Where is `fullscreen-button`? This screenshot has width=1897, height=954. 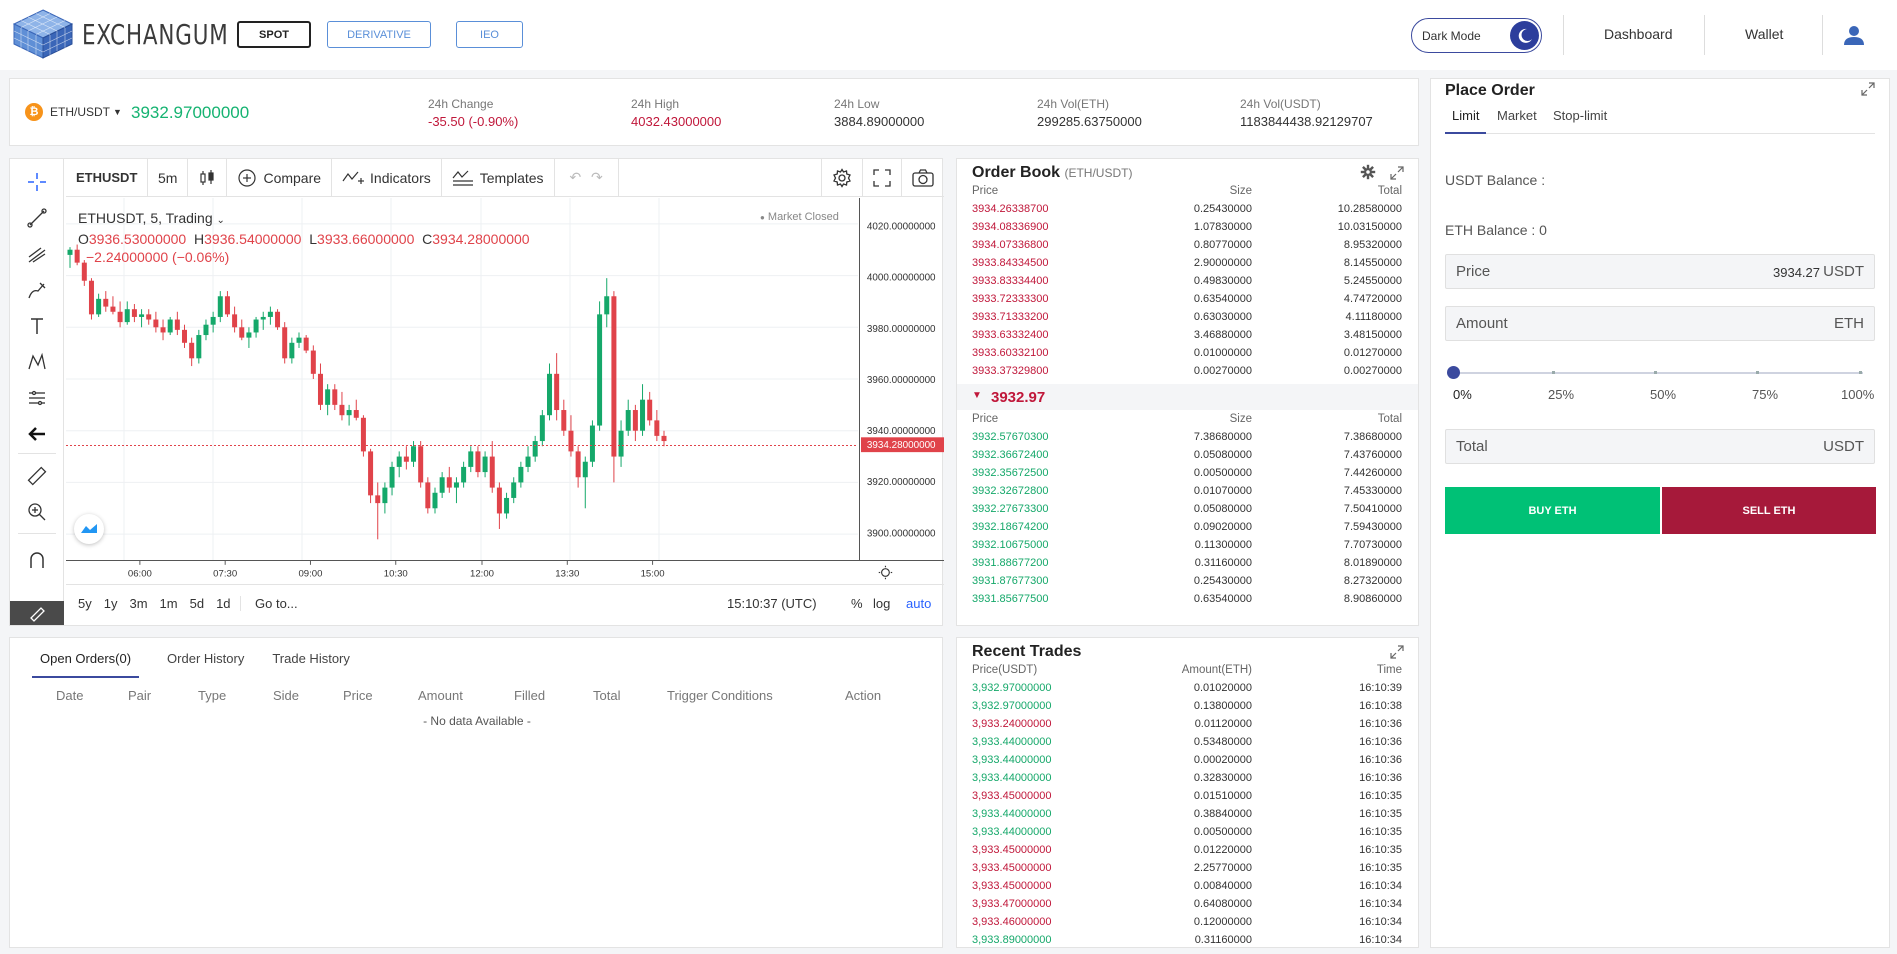
fullscreen-button is located at coordinates (882, 177).